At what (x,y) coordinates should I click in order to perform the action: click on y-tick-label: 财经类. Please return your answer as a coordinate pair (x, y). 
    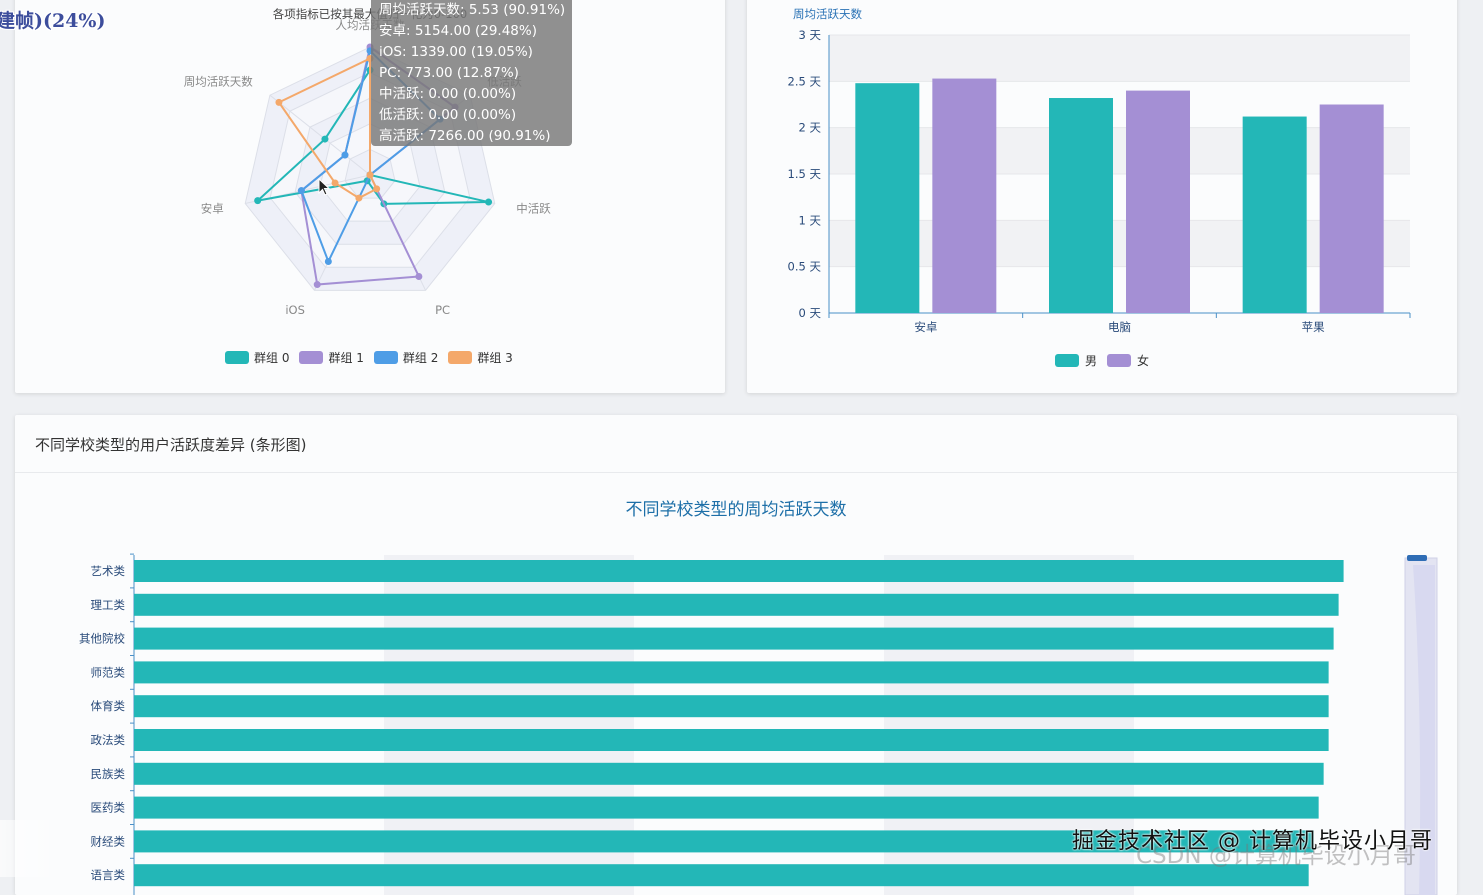
    Looking at the image, I should click on (108, 841).